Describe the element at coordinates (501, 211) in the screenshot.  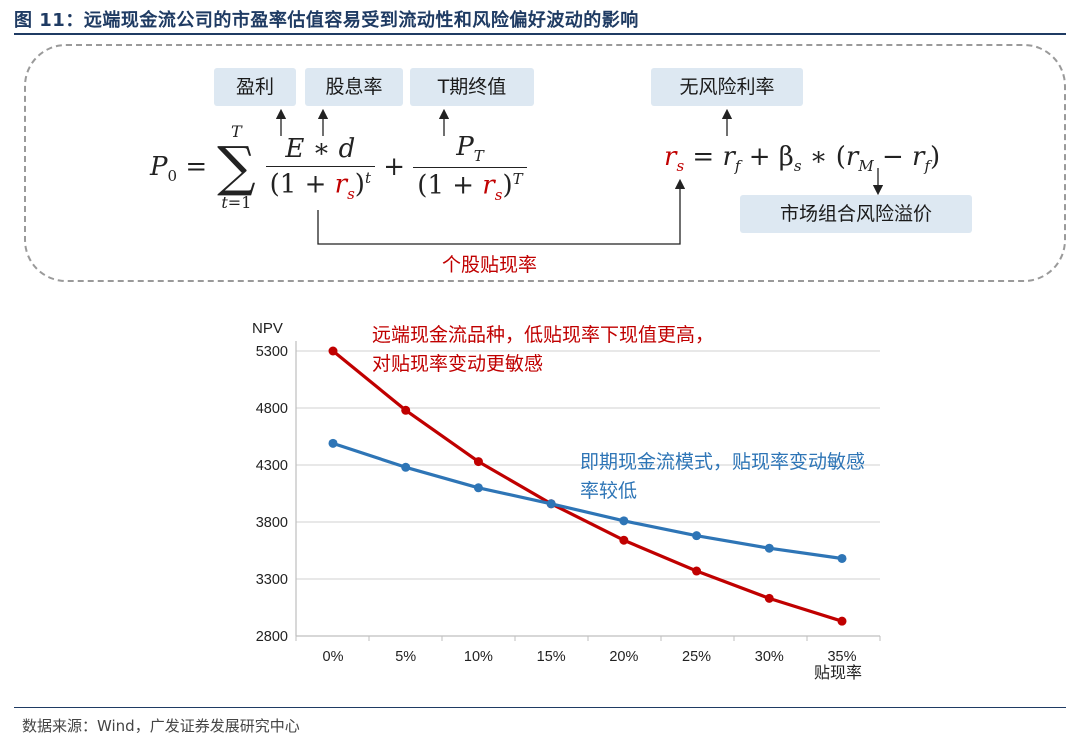
I see `discount-connector` at that location.